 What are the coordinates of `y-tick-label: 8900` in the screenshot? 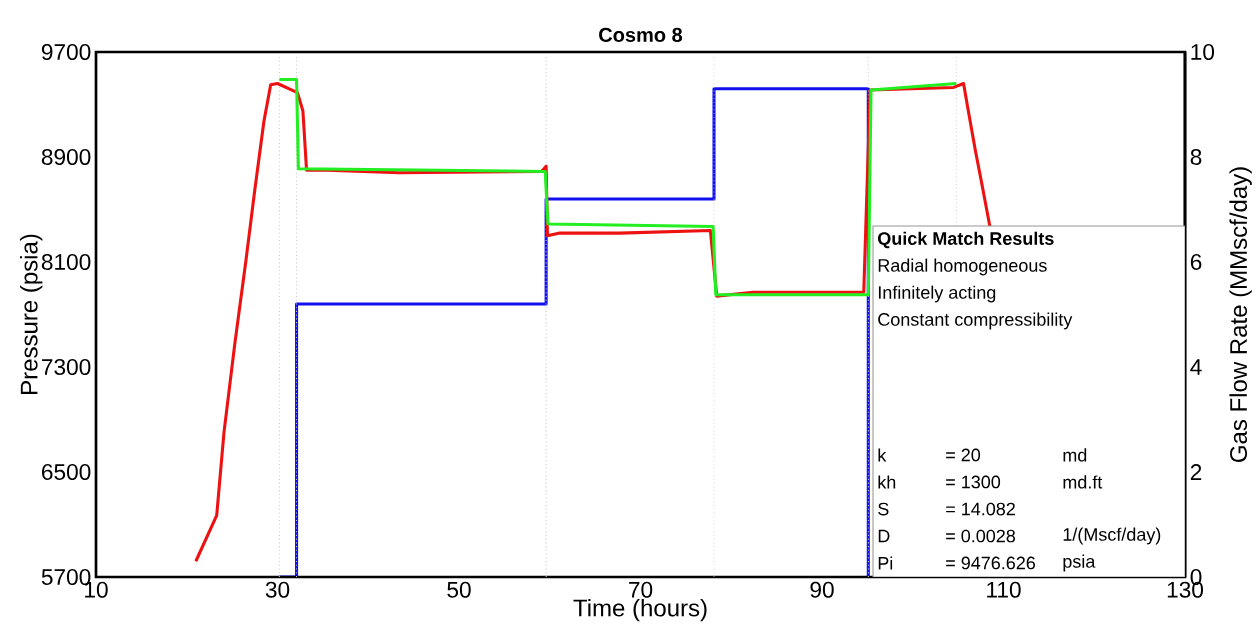 It's located at (66, 157).